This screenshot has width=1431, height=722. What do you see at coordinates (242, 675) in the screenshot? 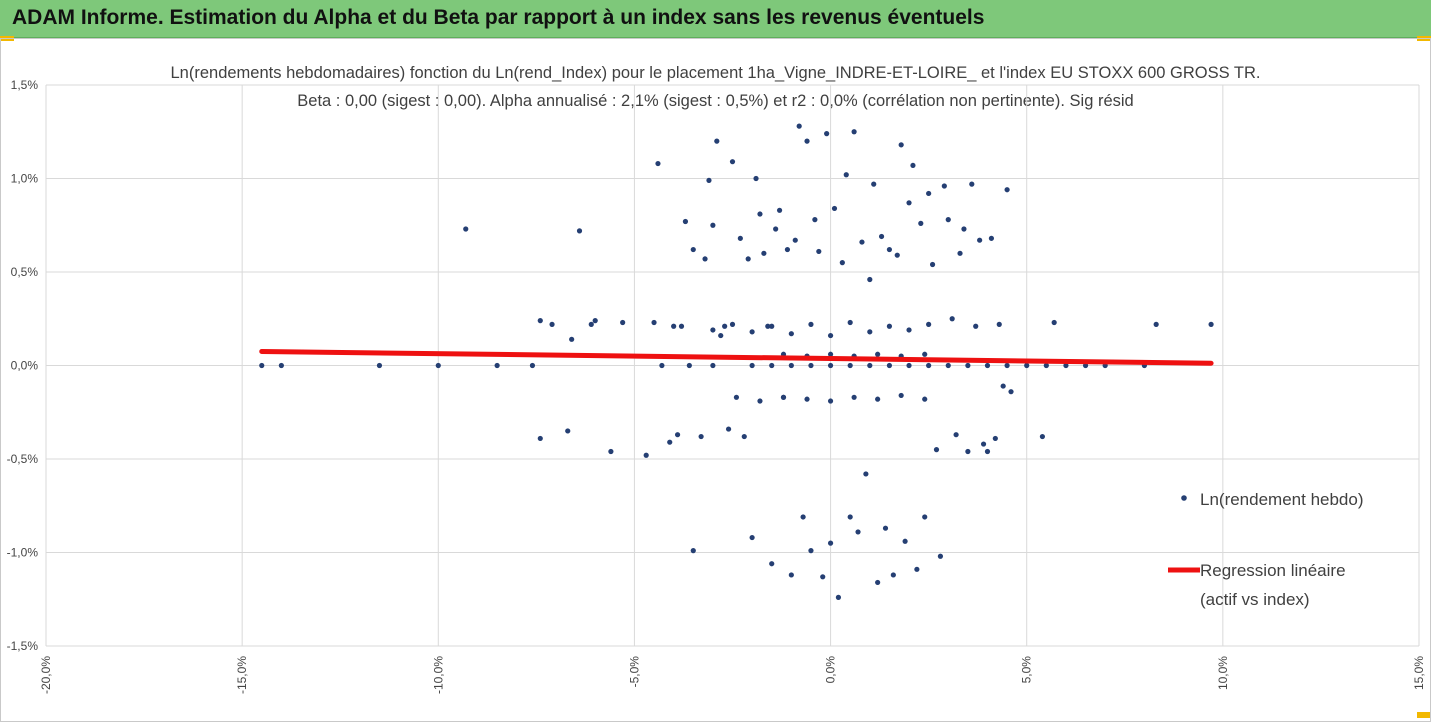
I see `x-tick-label: -15,0%` at bounding box center [242, 675].